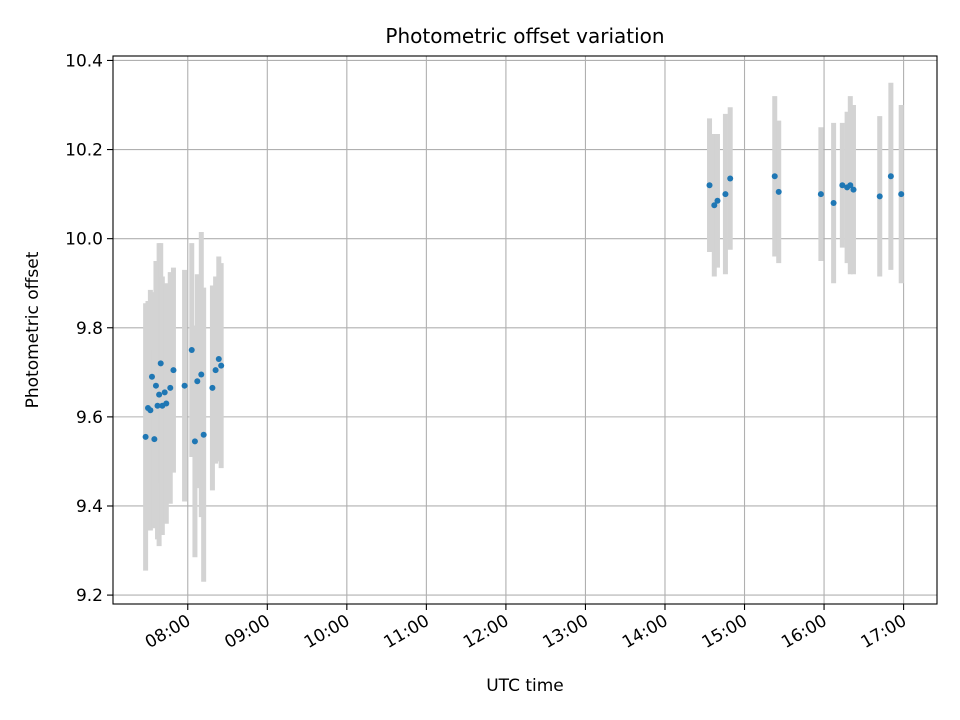 The width and height of the screenshot is (960, 720). I want to click on y-tick-label: 10.2, so click(84, 151).